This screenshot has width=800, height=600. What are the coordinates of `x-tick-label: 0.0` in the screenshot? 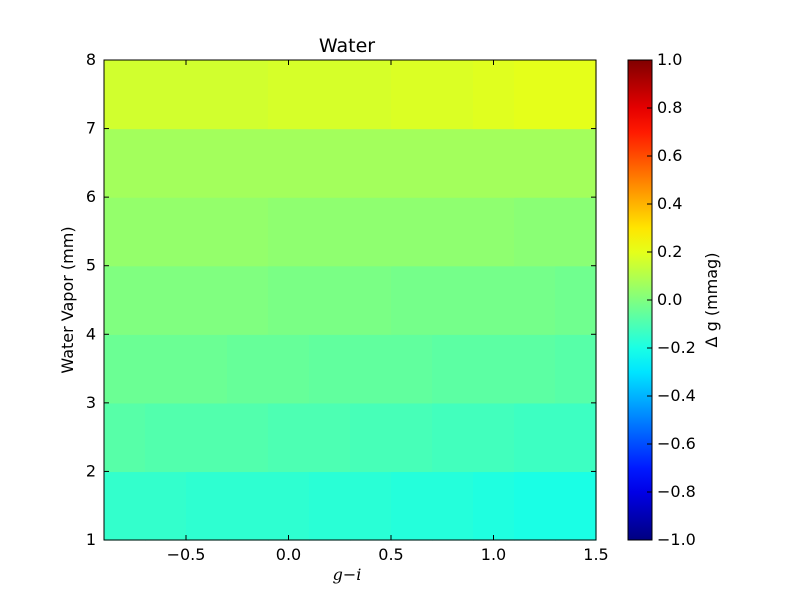 It's located at (288, 554).